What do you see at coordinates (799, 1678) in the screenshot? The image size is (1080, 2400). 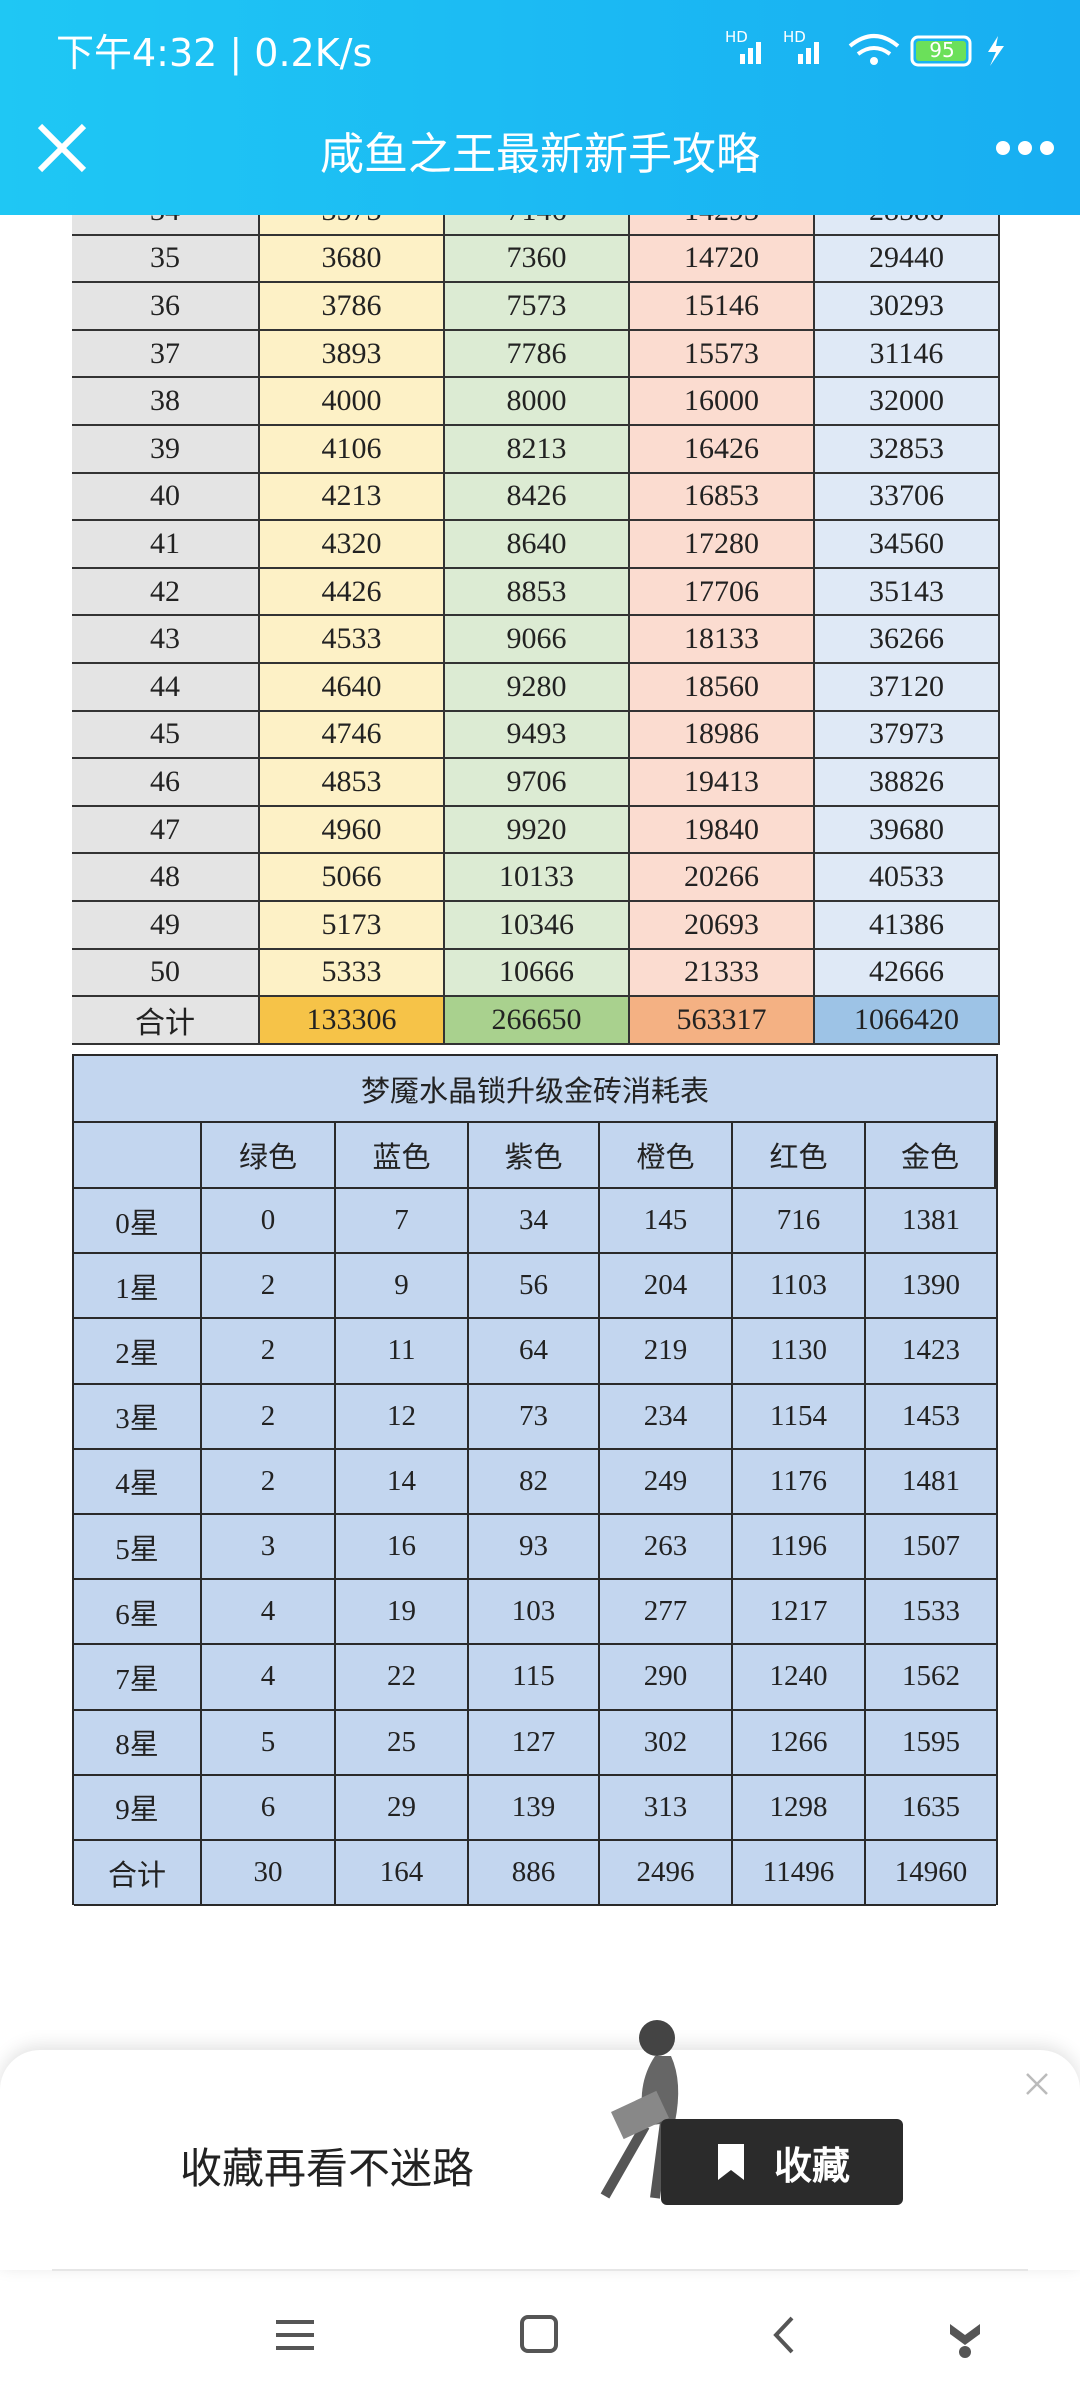 I see `table-cell: 1240` at bounding box center [799, 1678].